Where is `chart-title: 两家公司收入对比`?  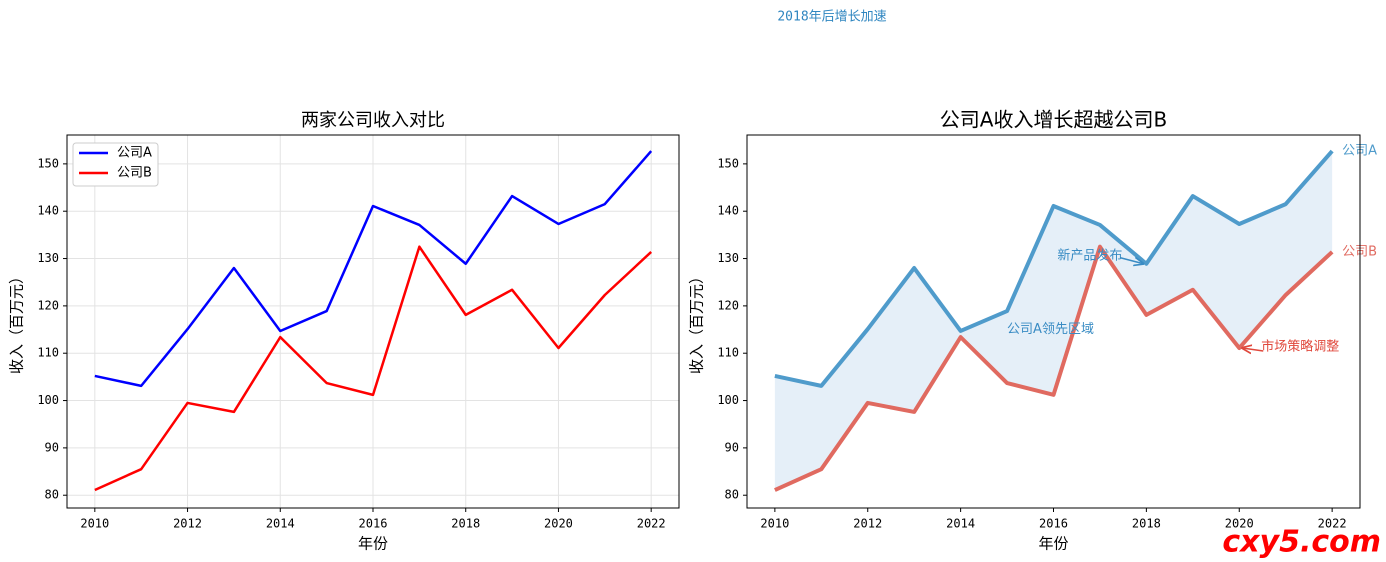
chart-title: 两家公司收入对比 is located at coordinates (373, 120).